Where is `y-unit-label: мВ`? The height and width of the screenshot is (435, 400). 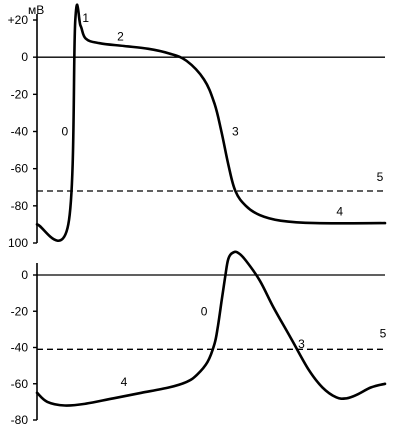 y-unit-label: мВ is located at coordinates (36, 10).